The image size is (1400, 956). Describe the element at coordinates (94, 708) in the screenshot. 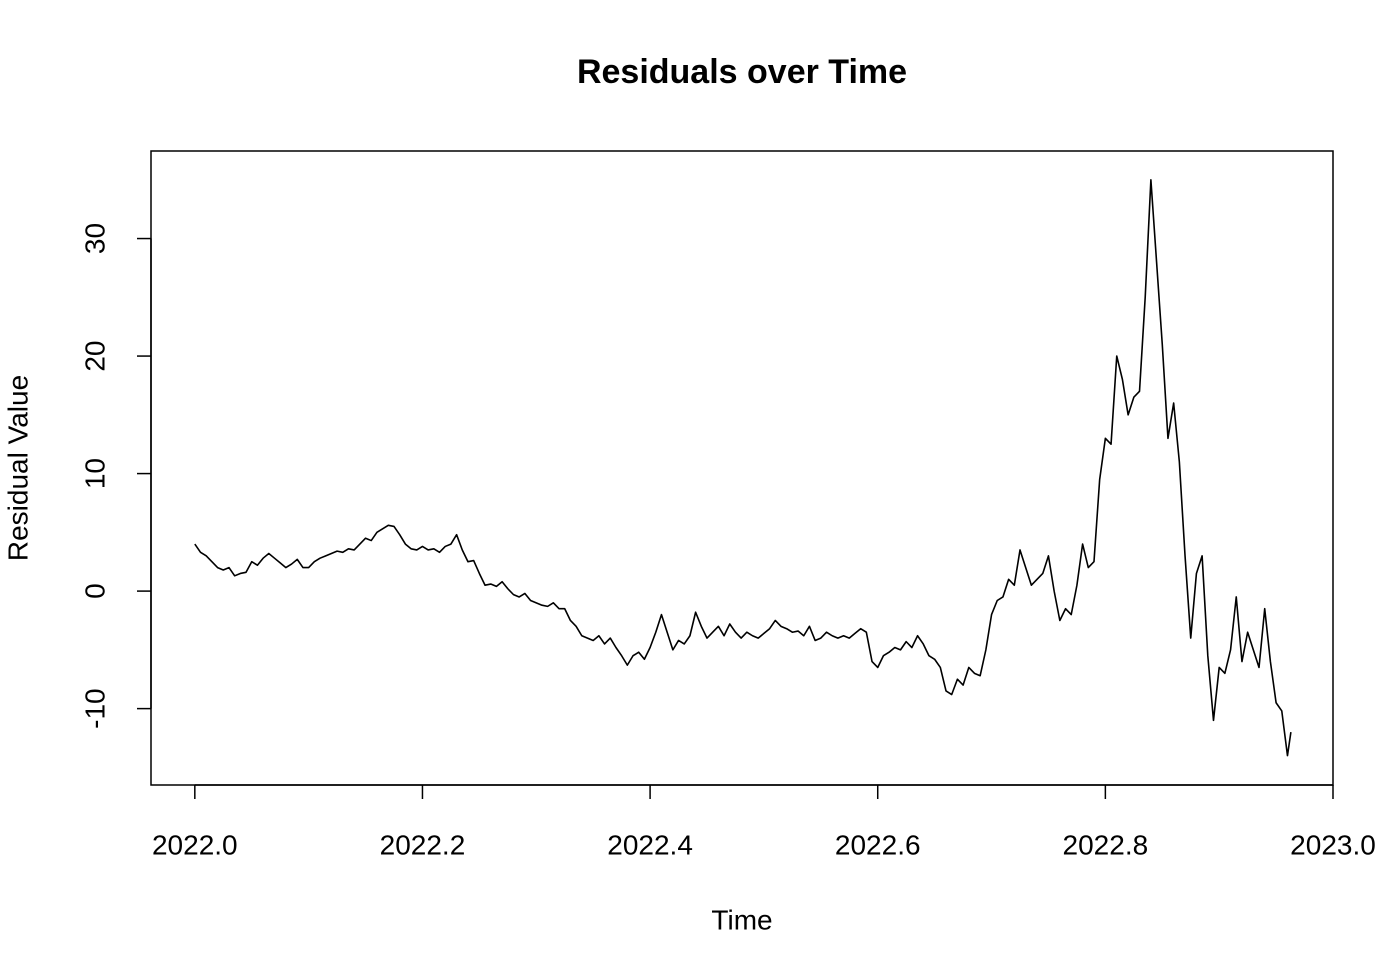

I see `y-tick-label: -10` at that location.